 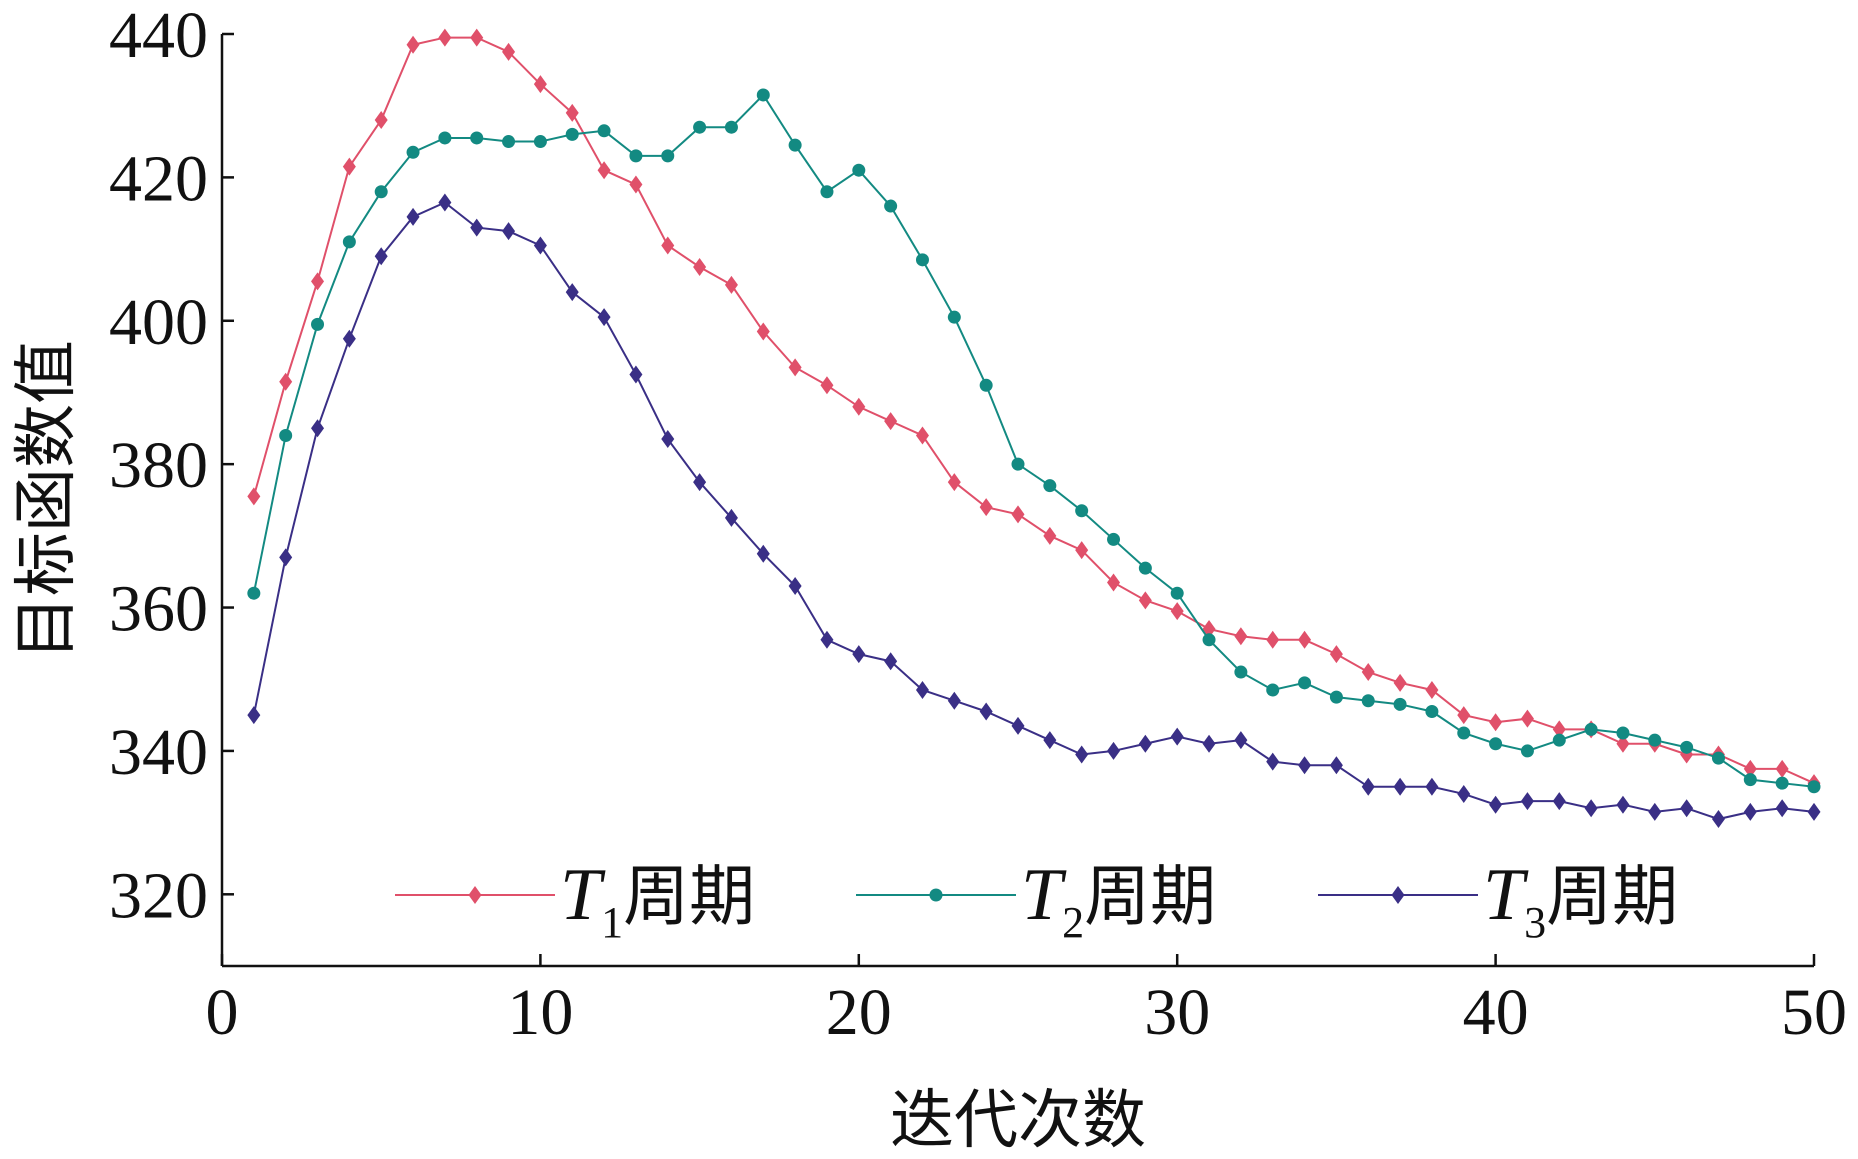 I want to click on x-tick-label: 20, so click(x=859, y=1012).